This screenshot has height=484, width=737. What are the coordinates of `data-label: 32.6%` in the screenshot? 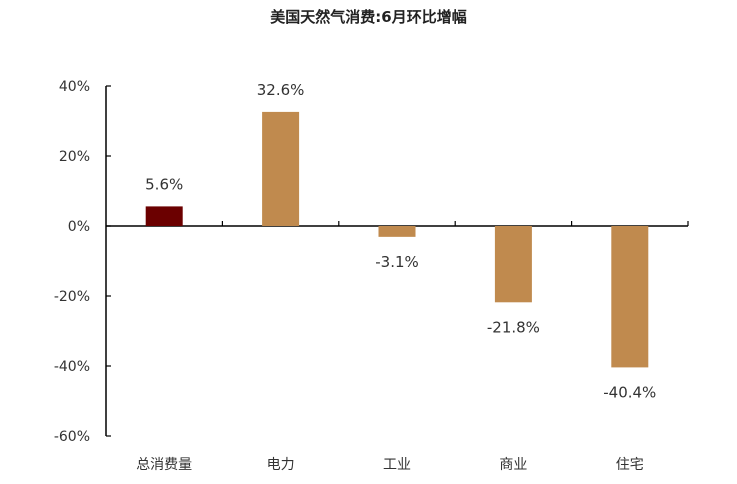 It's located at (281, 90).